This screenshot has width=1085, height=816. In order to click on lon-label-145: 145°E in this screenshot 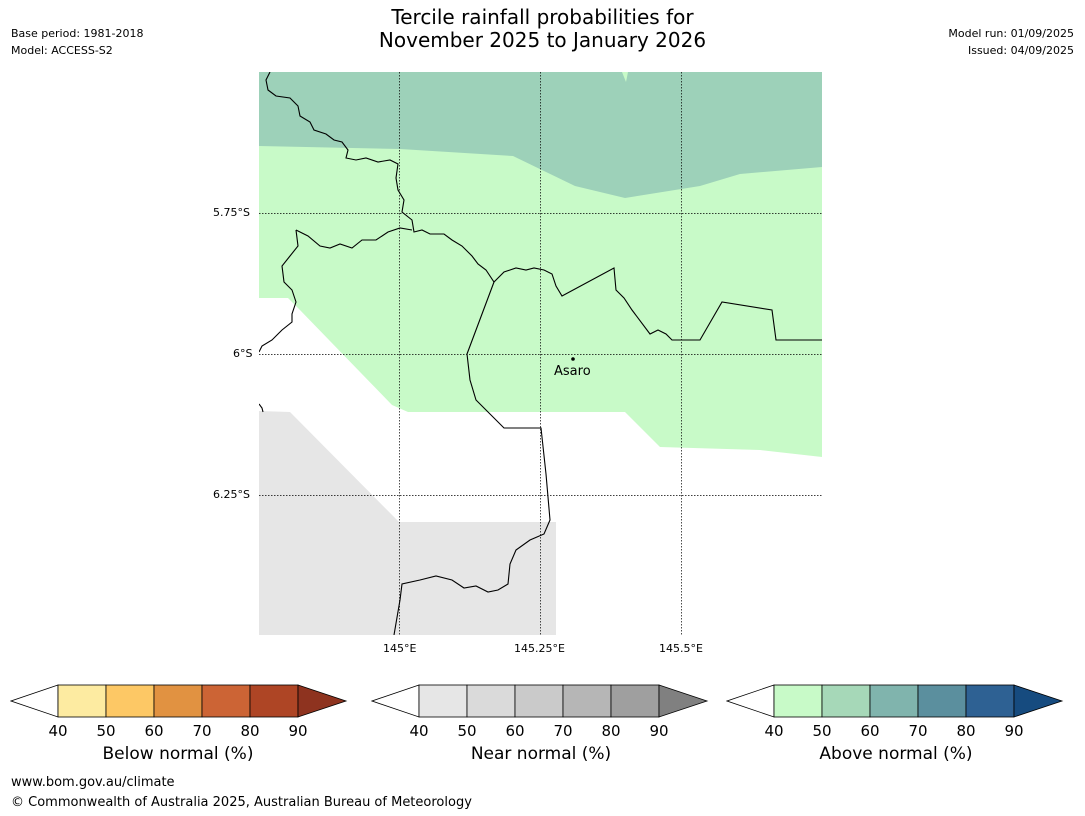, I will do `click(400, 648)`.